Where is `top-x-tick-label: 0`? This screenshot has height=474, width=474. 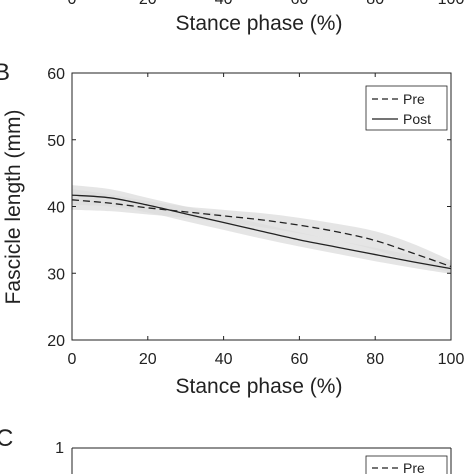
top-x-tick-label: 0 is located at coordinates (72, 4).